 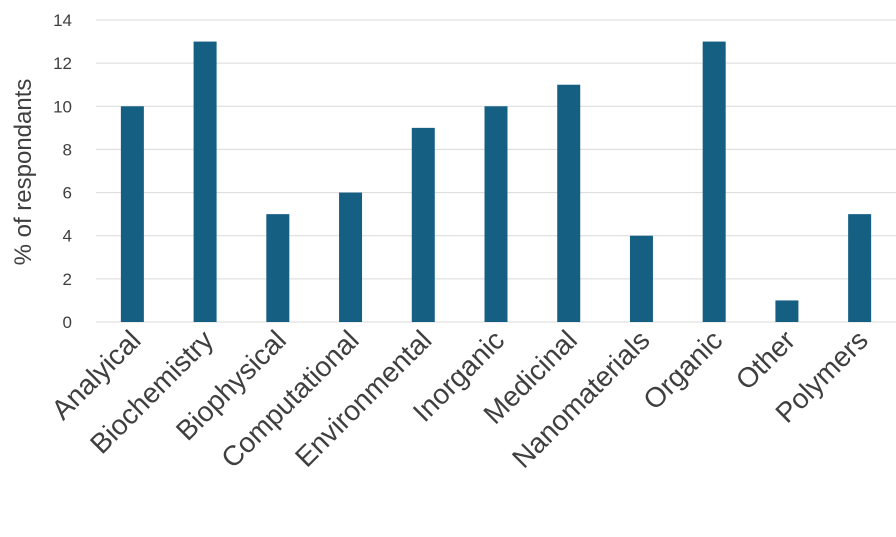 What do you see at coordinates (62, 106) in the screenshot?
I see `y-tick-label: 10` at bounding box center [62, 106].